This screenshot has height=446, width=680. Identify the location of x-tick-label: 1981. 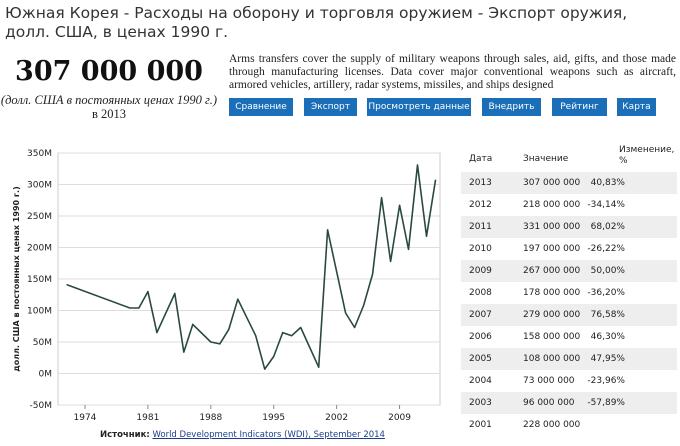
(147, 418).